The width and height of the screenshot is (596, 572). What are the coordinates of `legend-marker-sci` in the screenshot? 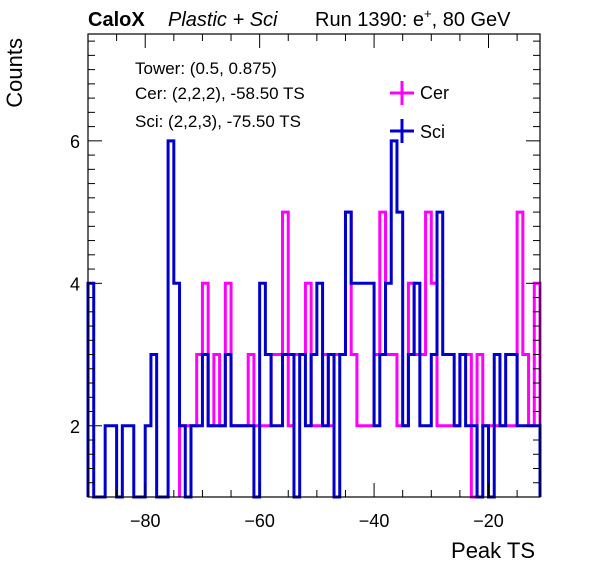 It's located at (402, 131).